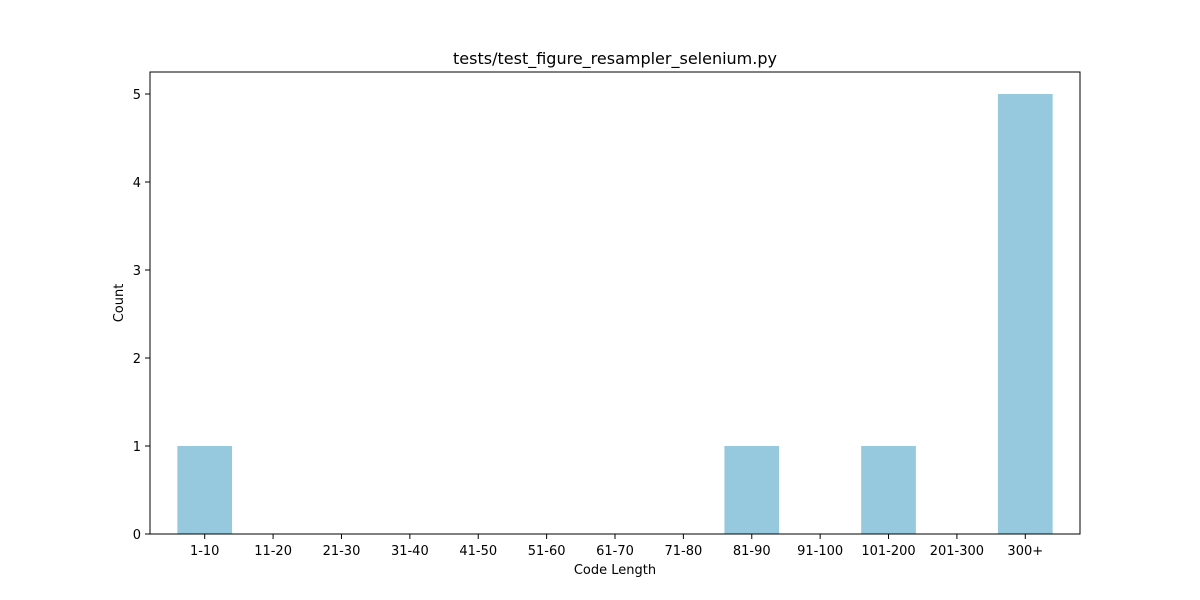  Describe the element at coordinates (205, 551) in the screenshot. I see `x-tick-label: 1-10` at that location.